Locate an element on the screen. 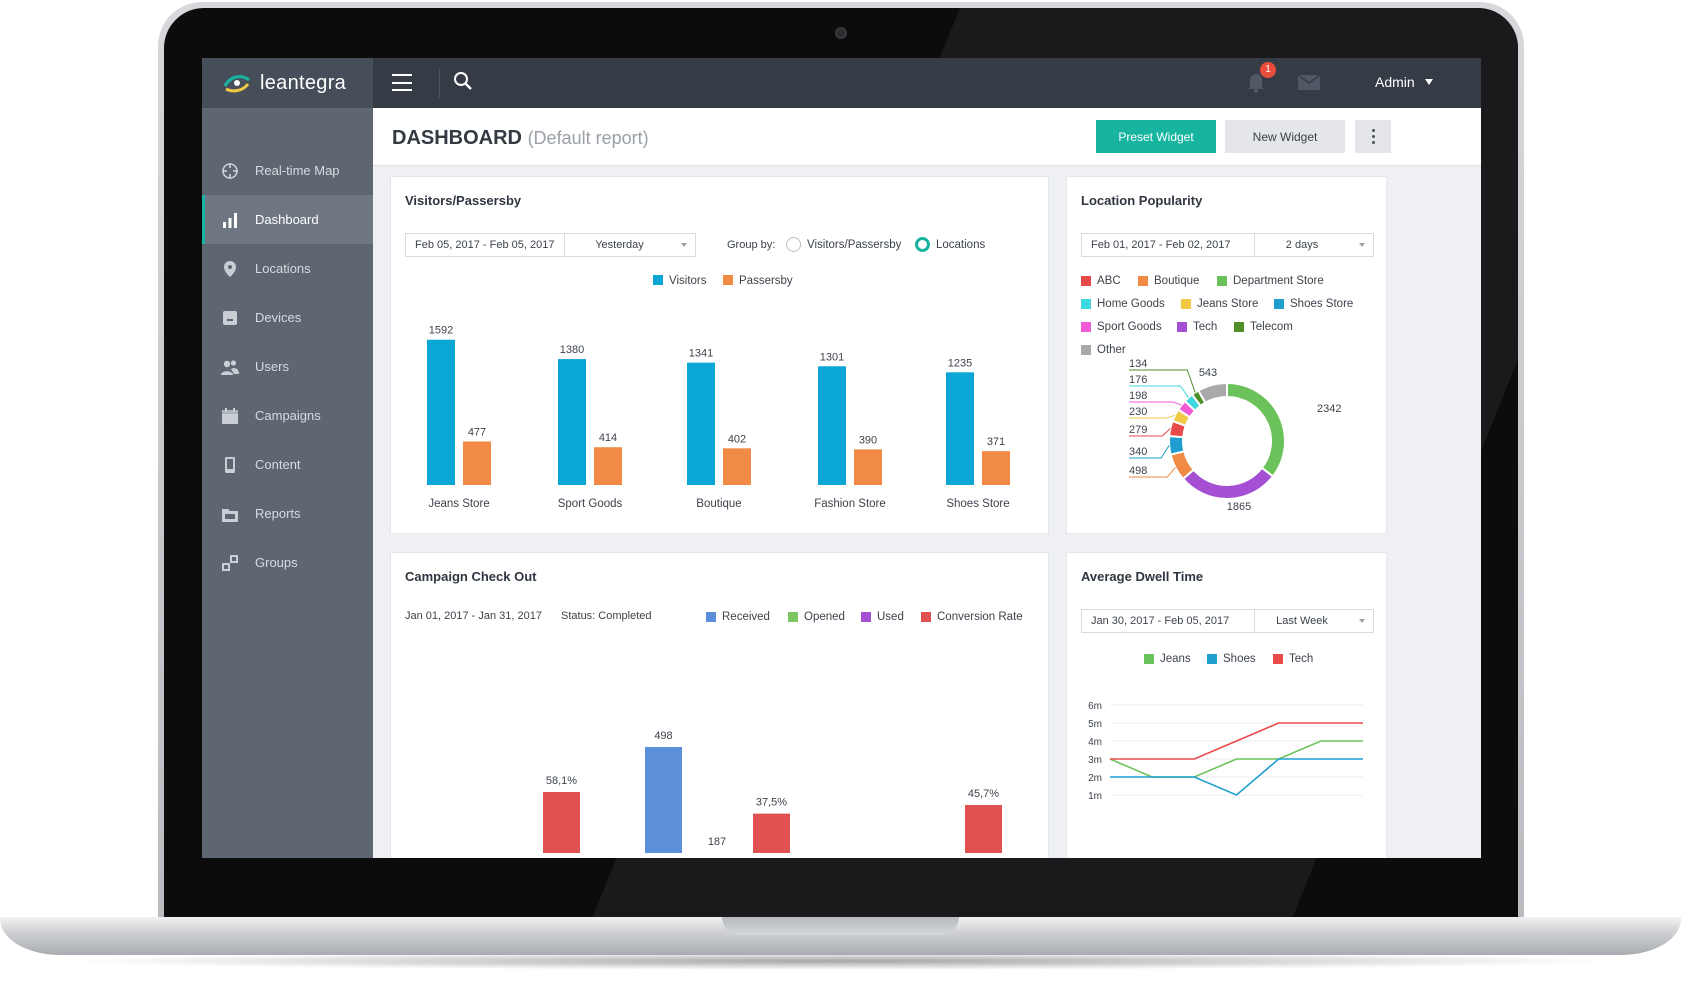 The image size is (1681, 981). legend-visitors: Visitors is located at coordinates (680, 281).